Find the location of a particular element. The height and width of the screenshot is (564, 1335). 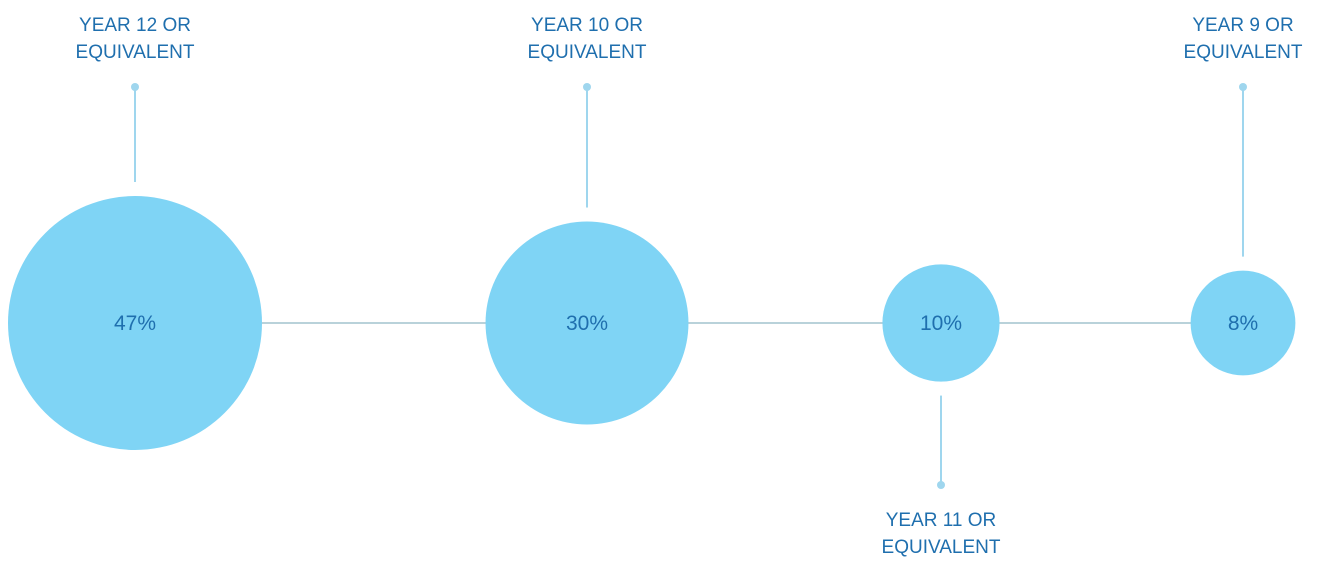

category-label-1-line-2: EQUIVALENT is located at coordinates (135, 52).